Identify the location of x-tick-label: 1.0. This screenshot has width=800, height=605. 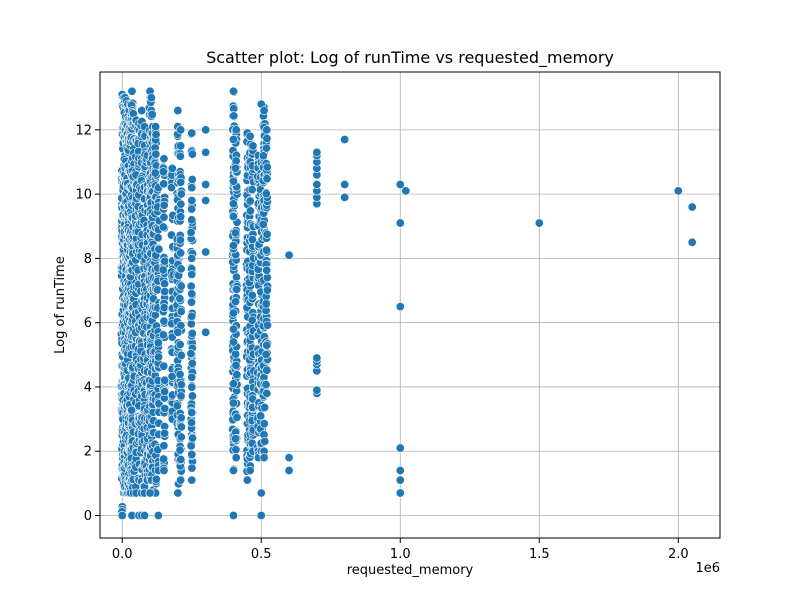
(400, 554).